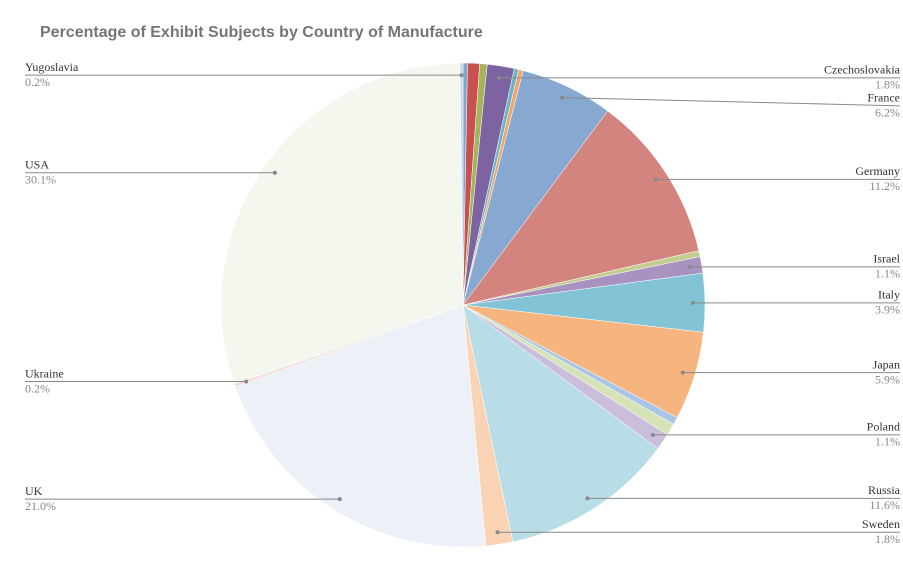  What do you see at coordinates (37, 165) in the screenshot?
I see `slice-label: USA` at bounding box center [37, 165].